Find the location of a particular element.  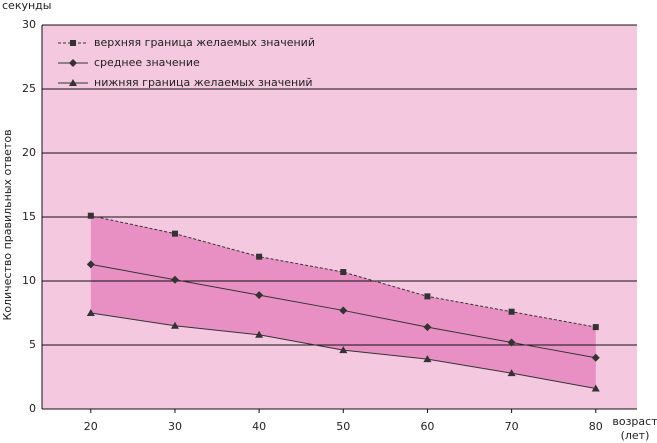

x-tick-label: 50 is located at coordinates (343, 426).